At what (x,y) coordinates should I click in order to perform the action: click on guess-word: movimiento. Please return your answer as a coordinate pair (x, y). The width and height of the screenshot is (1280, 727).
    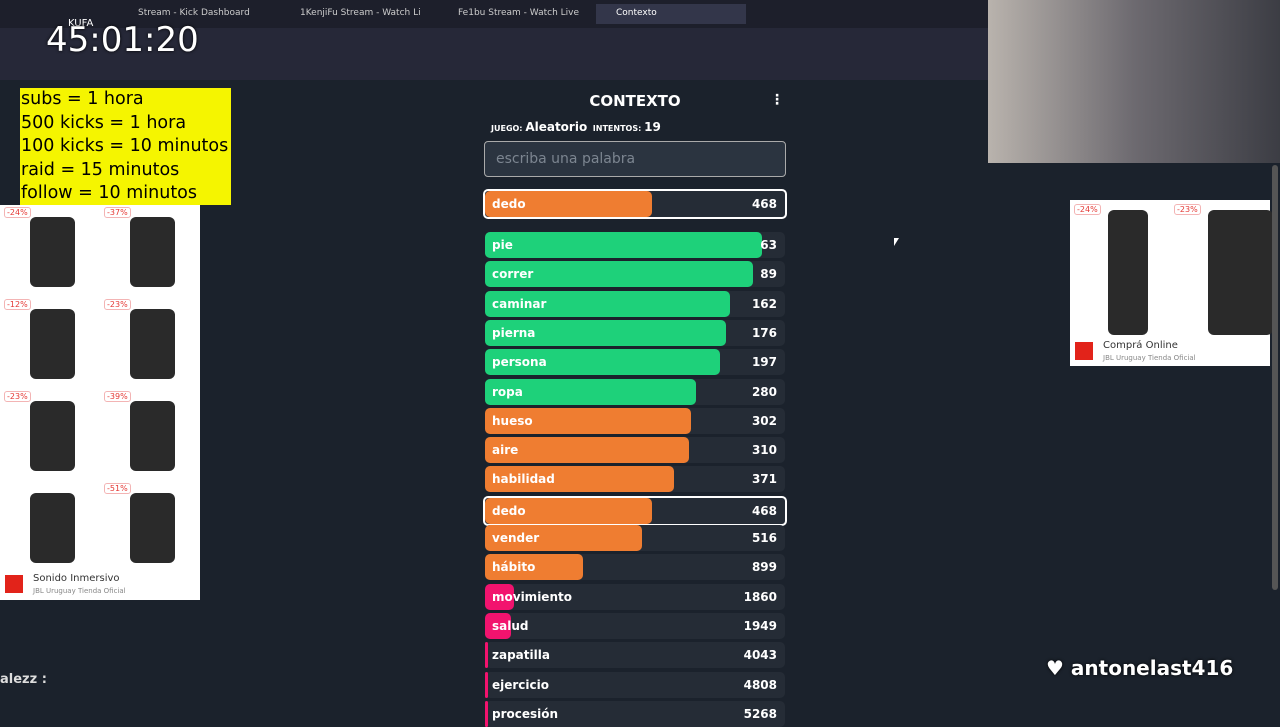
    Looking at the image, I should click on (532, 596).